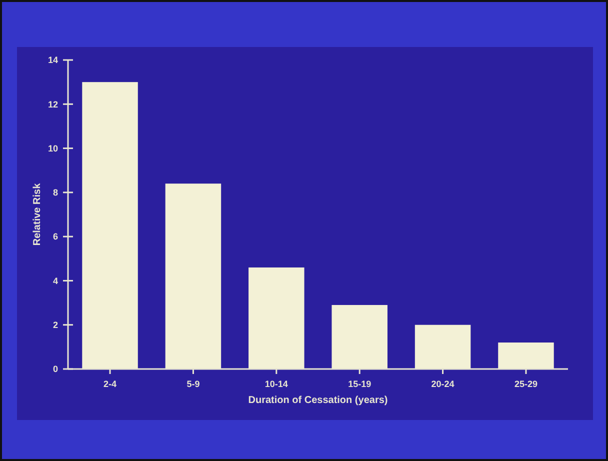 The height and width of the screenshot is (461, 608). Describe the element at coordinates (276, 384) in the screenshot. I see `x-tick-label: 10-14` at that location.